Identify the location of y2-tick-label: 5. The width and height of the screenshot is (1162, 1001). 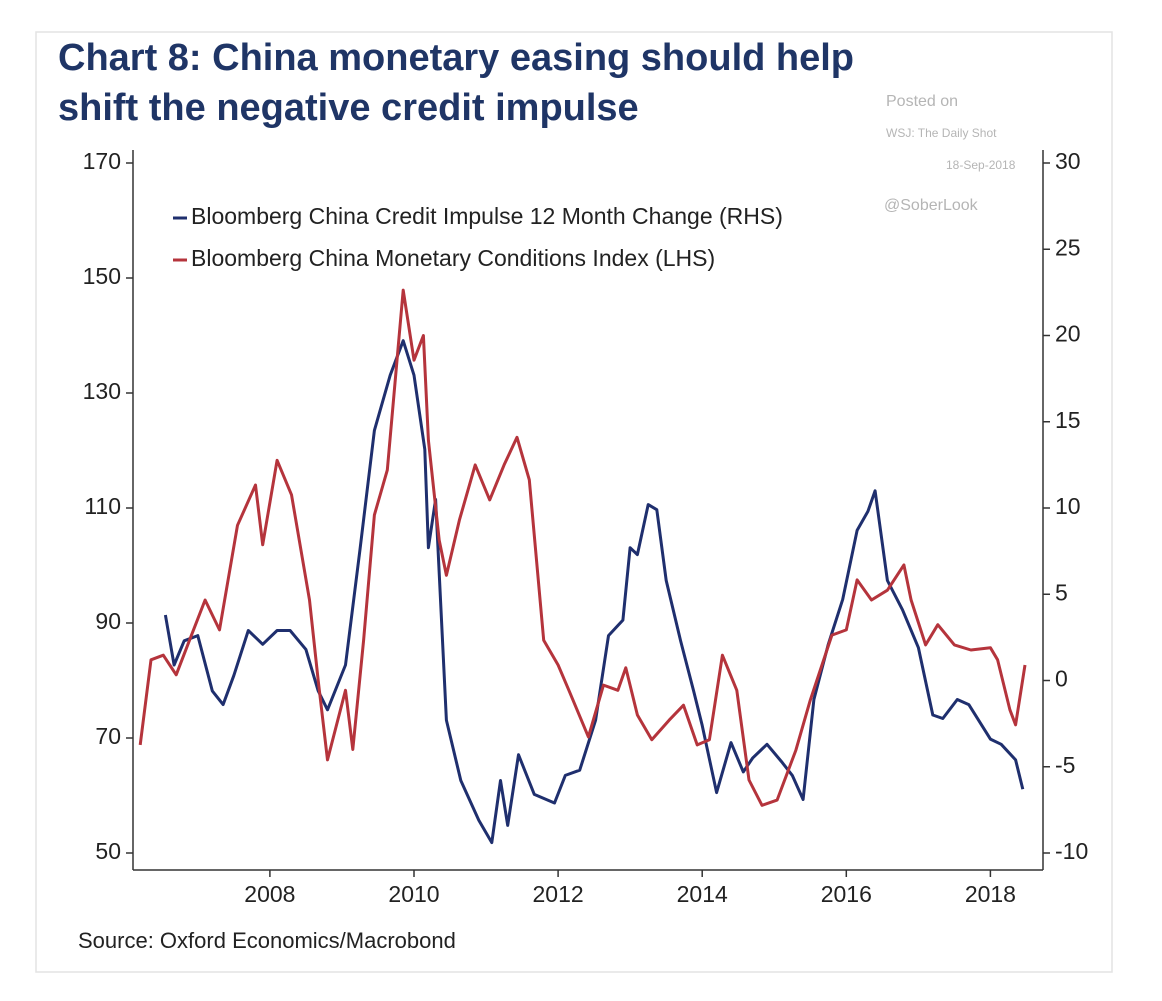
(1061, 592).